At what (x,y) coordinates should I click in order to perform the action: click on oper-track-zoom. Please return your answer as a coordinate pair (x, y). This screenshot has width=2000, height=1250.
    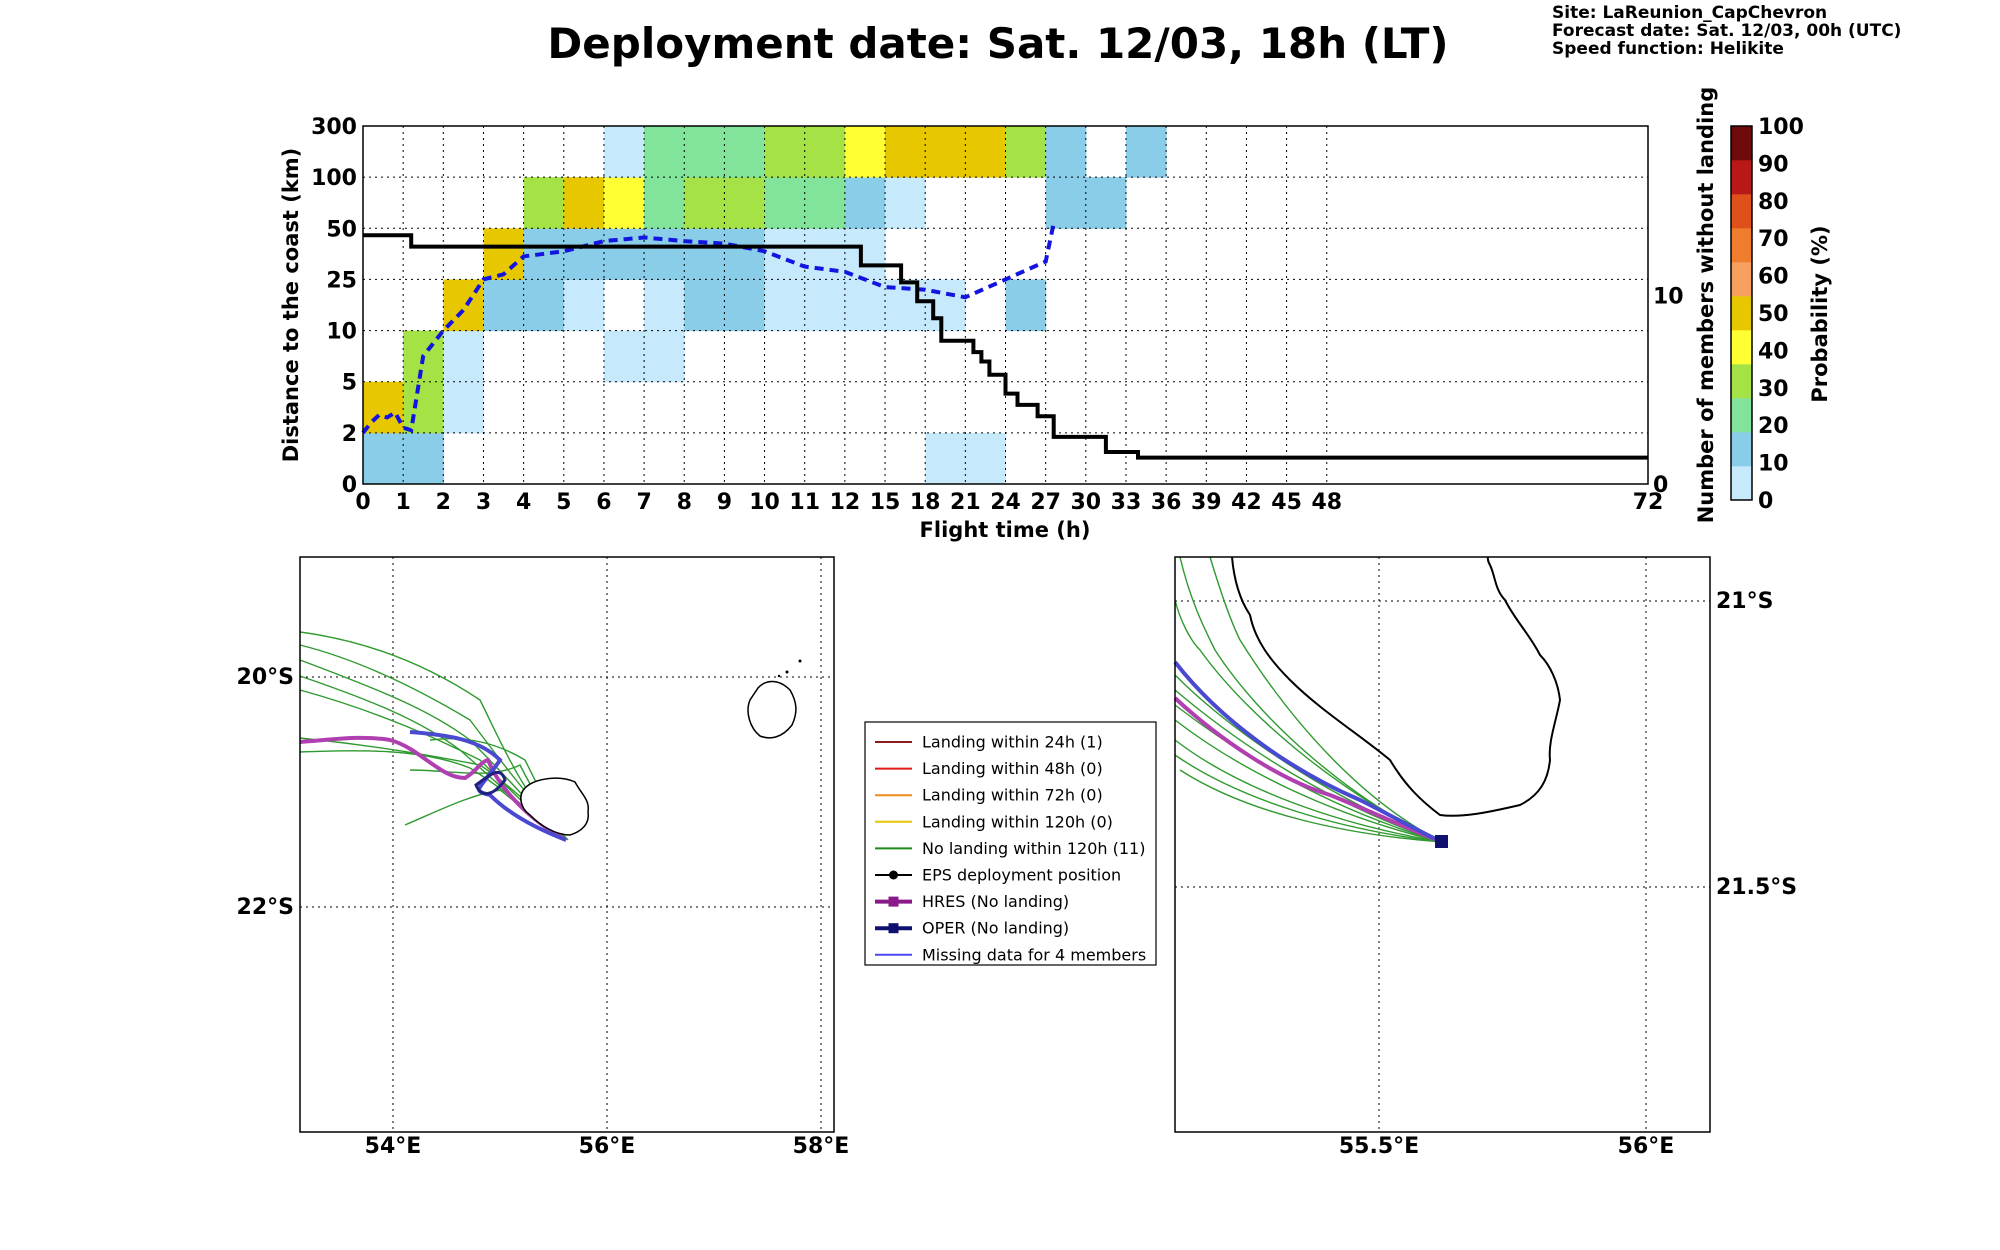
    Looking at the image, I should click on (1308, 752).